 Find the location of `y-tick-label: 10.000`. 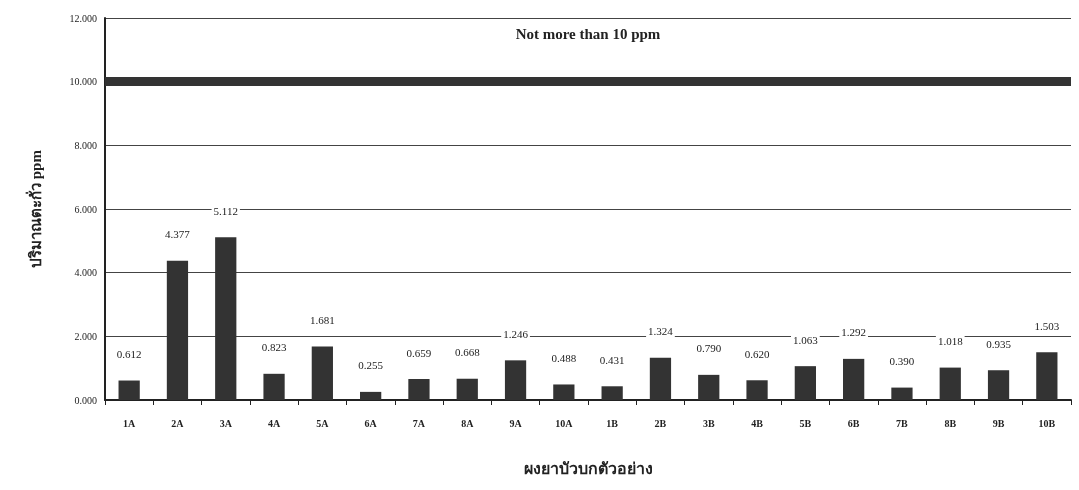

y-tick-label: 10.000 is located at coordinates (83, 82).